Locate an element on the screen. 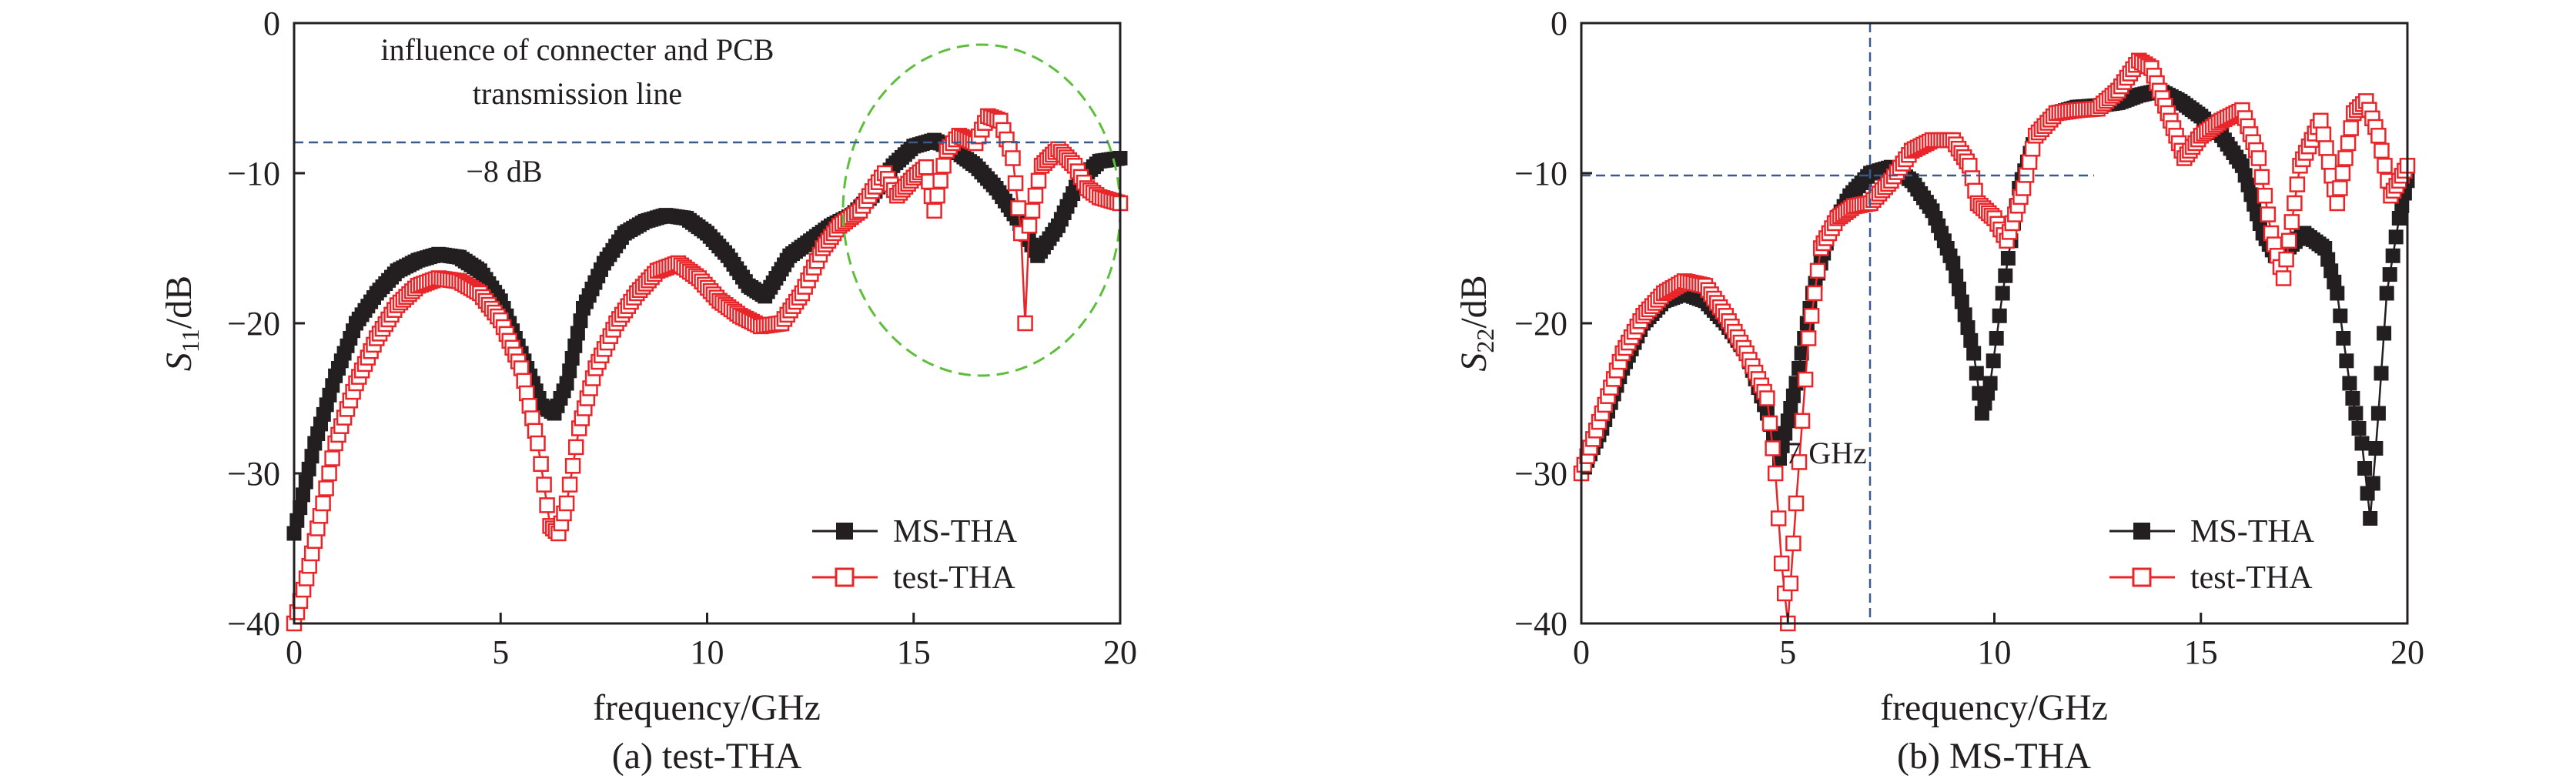 This screenshot has height=782, width=2576. ylabel-a-unit: /dB is located at coordinates (179, 302).